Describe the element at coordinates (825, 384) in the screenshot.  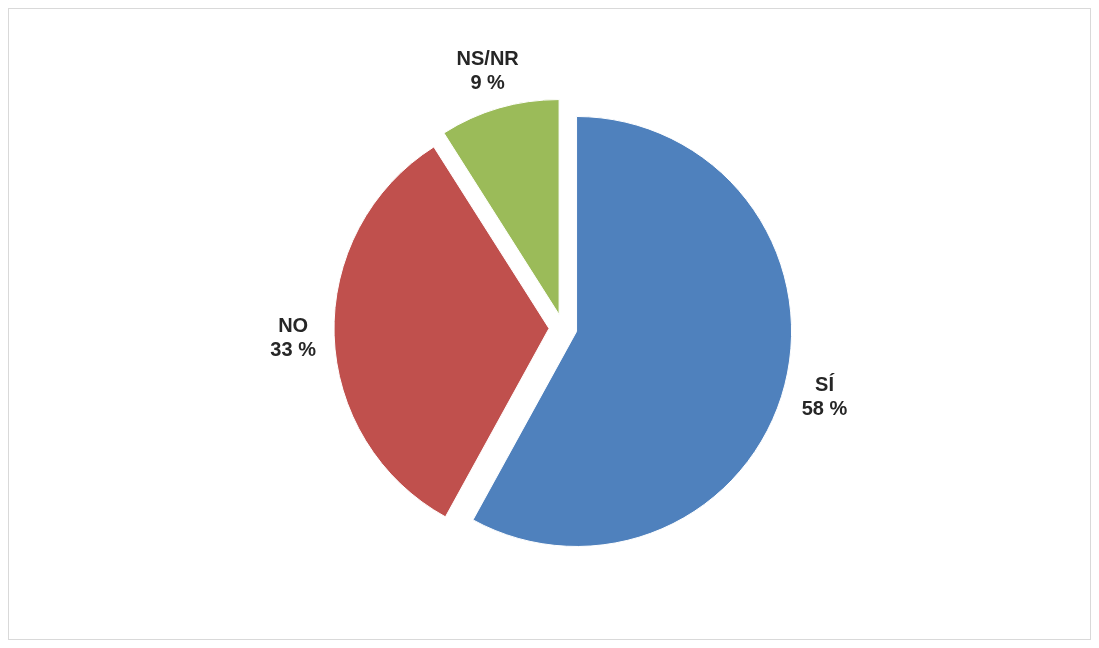
I see `slice-label: SÍ` at that location.